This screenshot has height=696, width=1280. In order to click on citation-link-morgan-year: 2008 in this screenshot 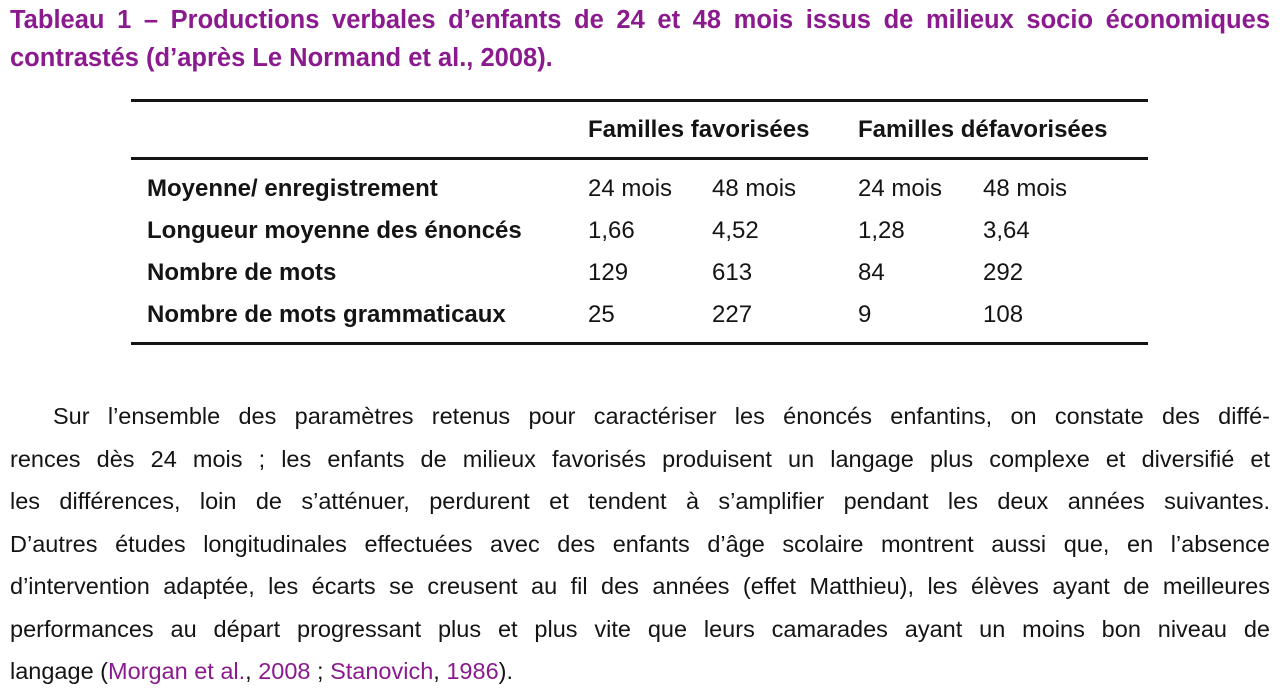, I will do `click(284, 671)`.